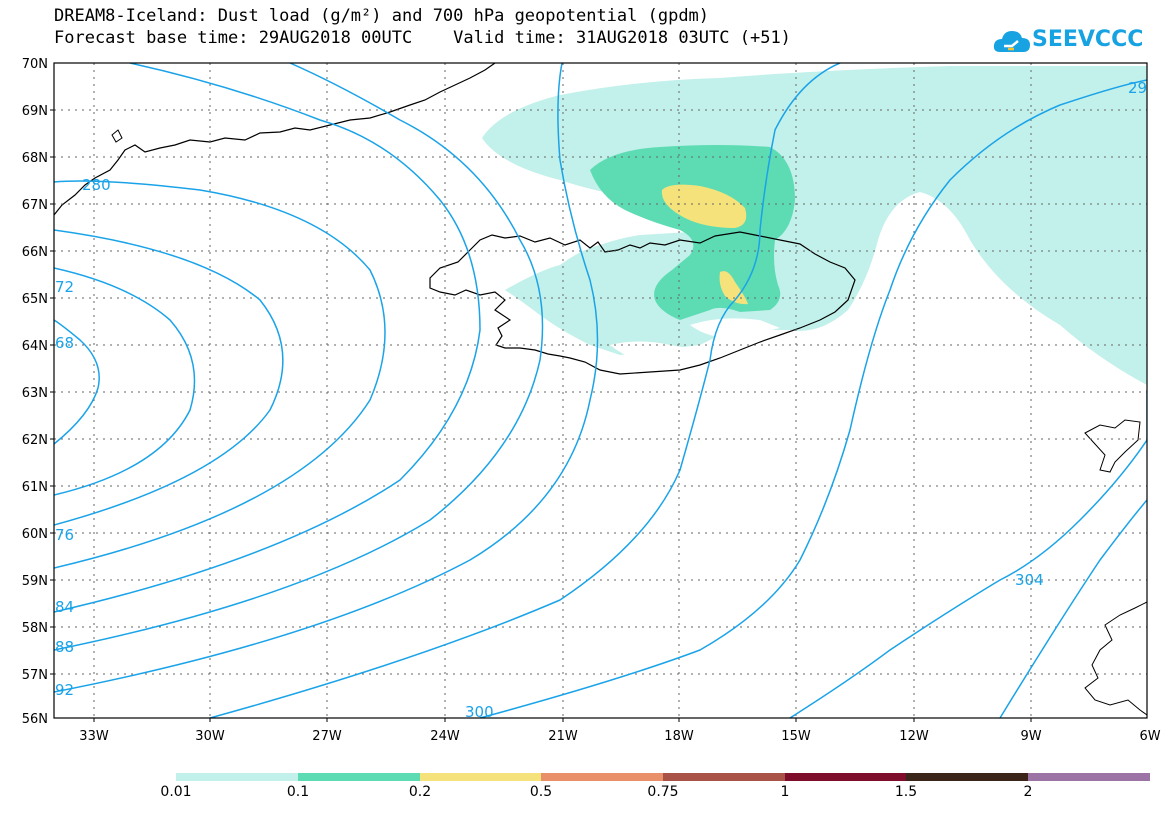  I want to click on colorbar-label: 0.01, so click(176, 792).